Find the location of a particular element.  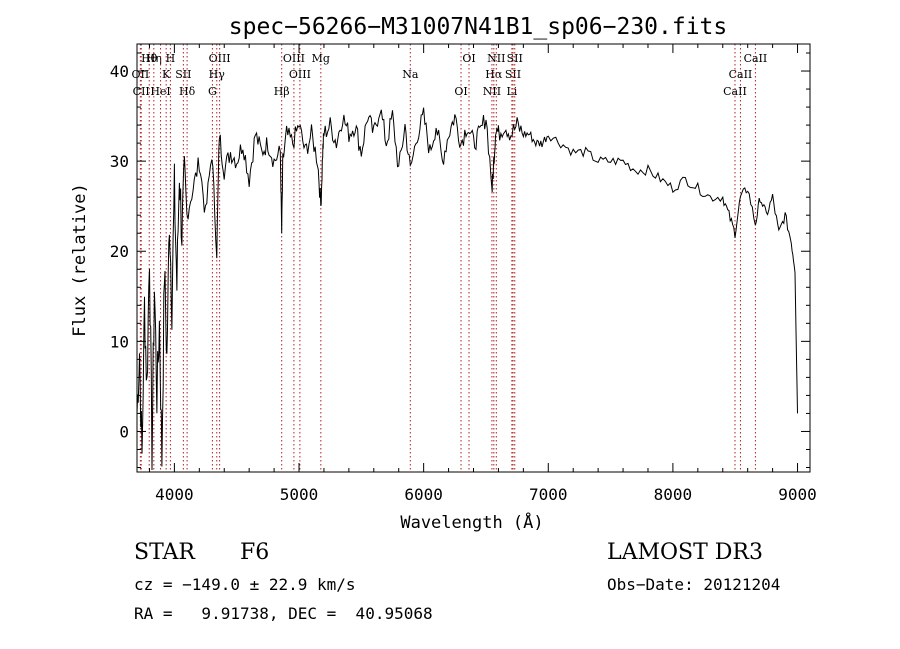

line-label: Li is located at coordinates (511, 91).